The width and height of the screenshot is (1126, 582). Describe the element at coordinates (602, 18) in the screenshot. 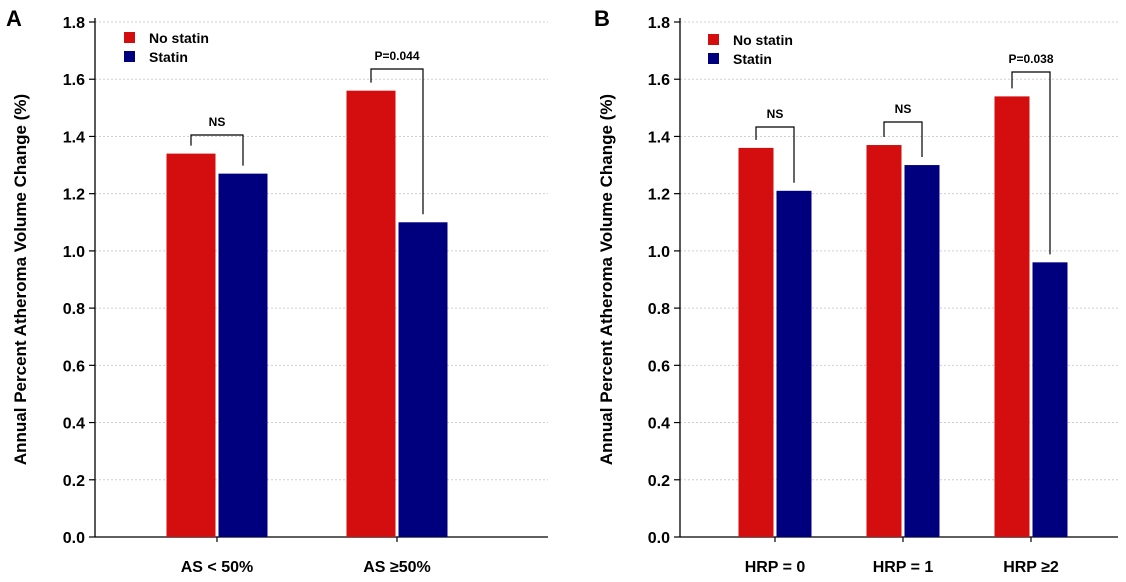

I see `panel-letter: B` at that location.